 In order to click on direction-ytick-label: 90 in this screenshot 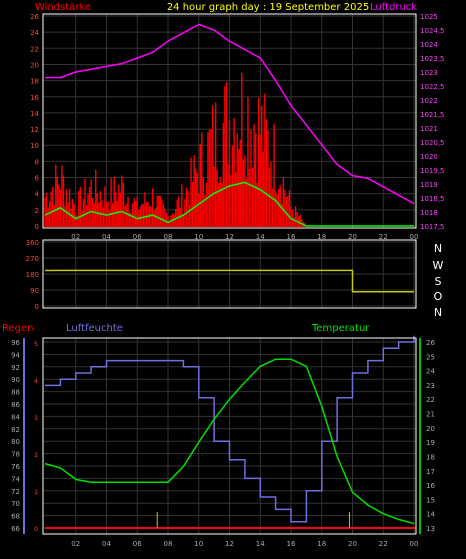, I will do `click(34, 291)`.